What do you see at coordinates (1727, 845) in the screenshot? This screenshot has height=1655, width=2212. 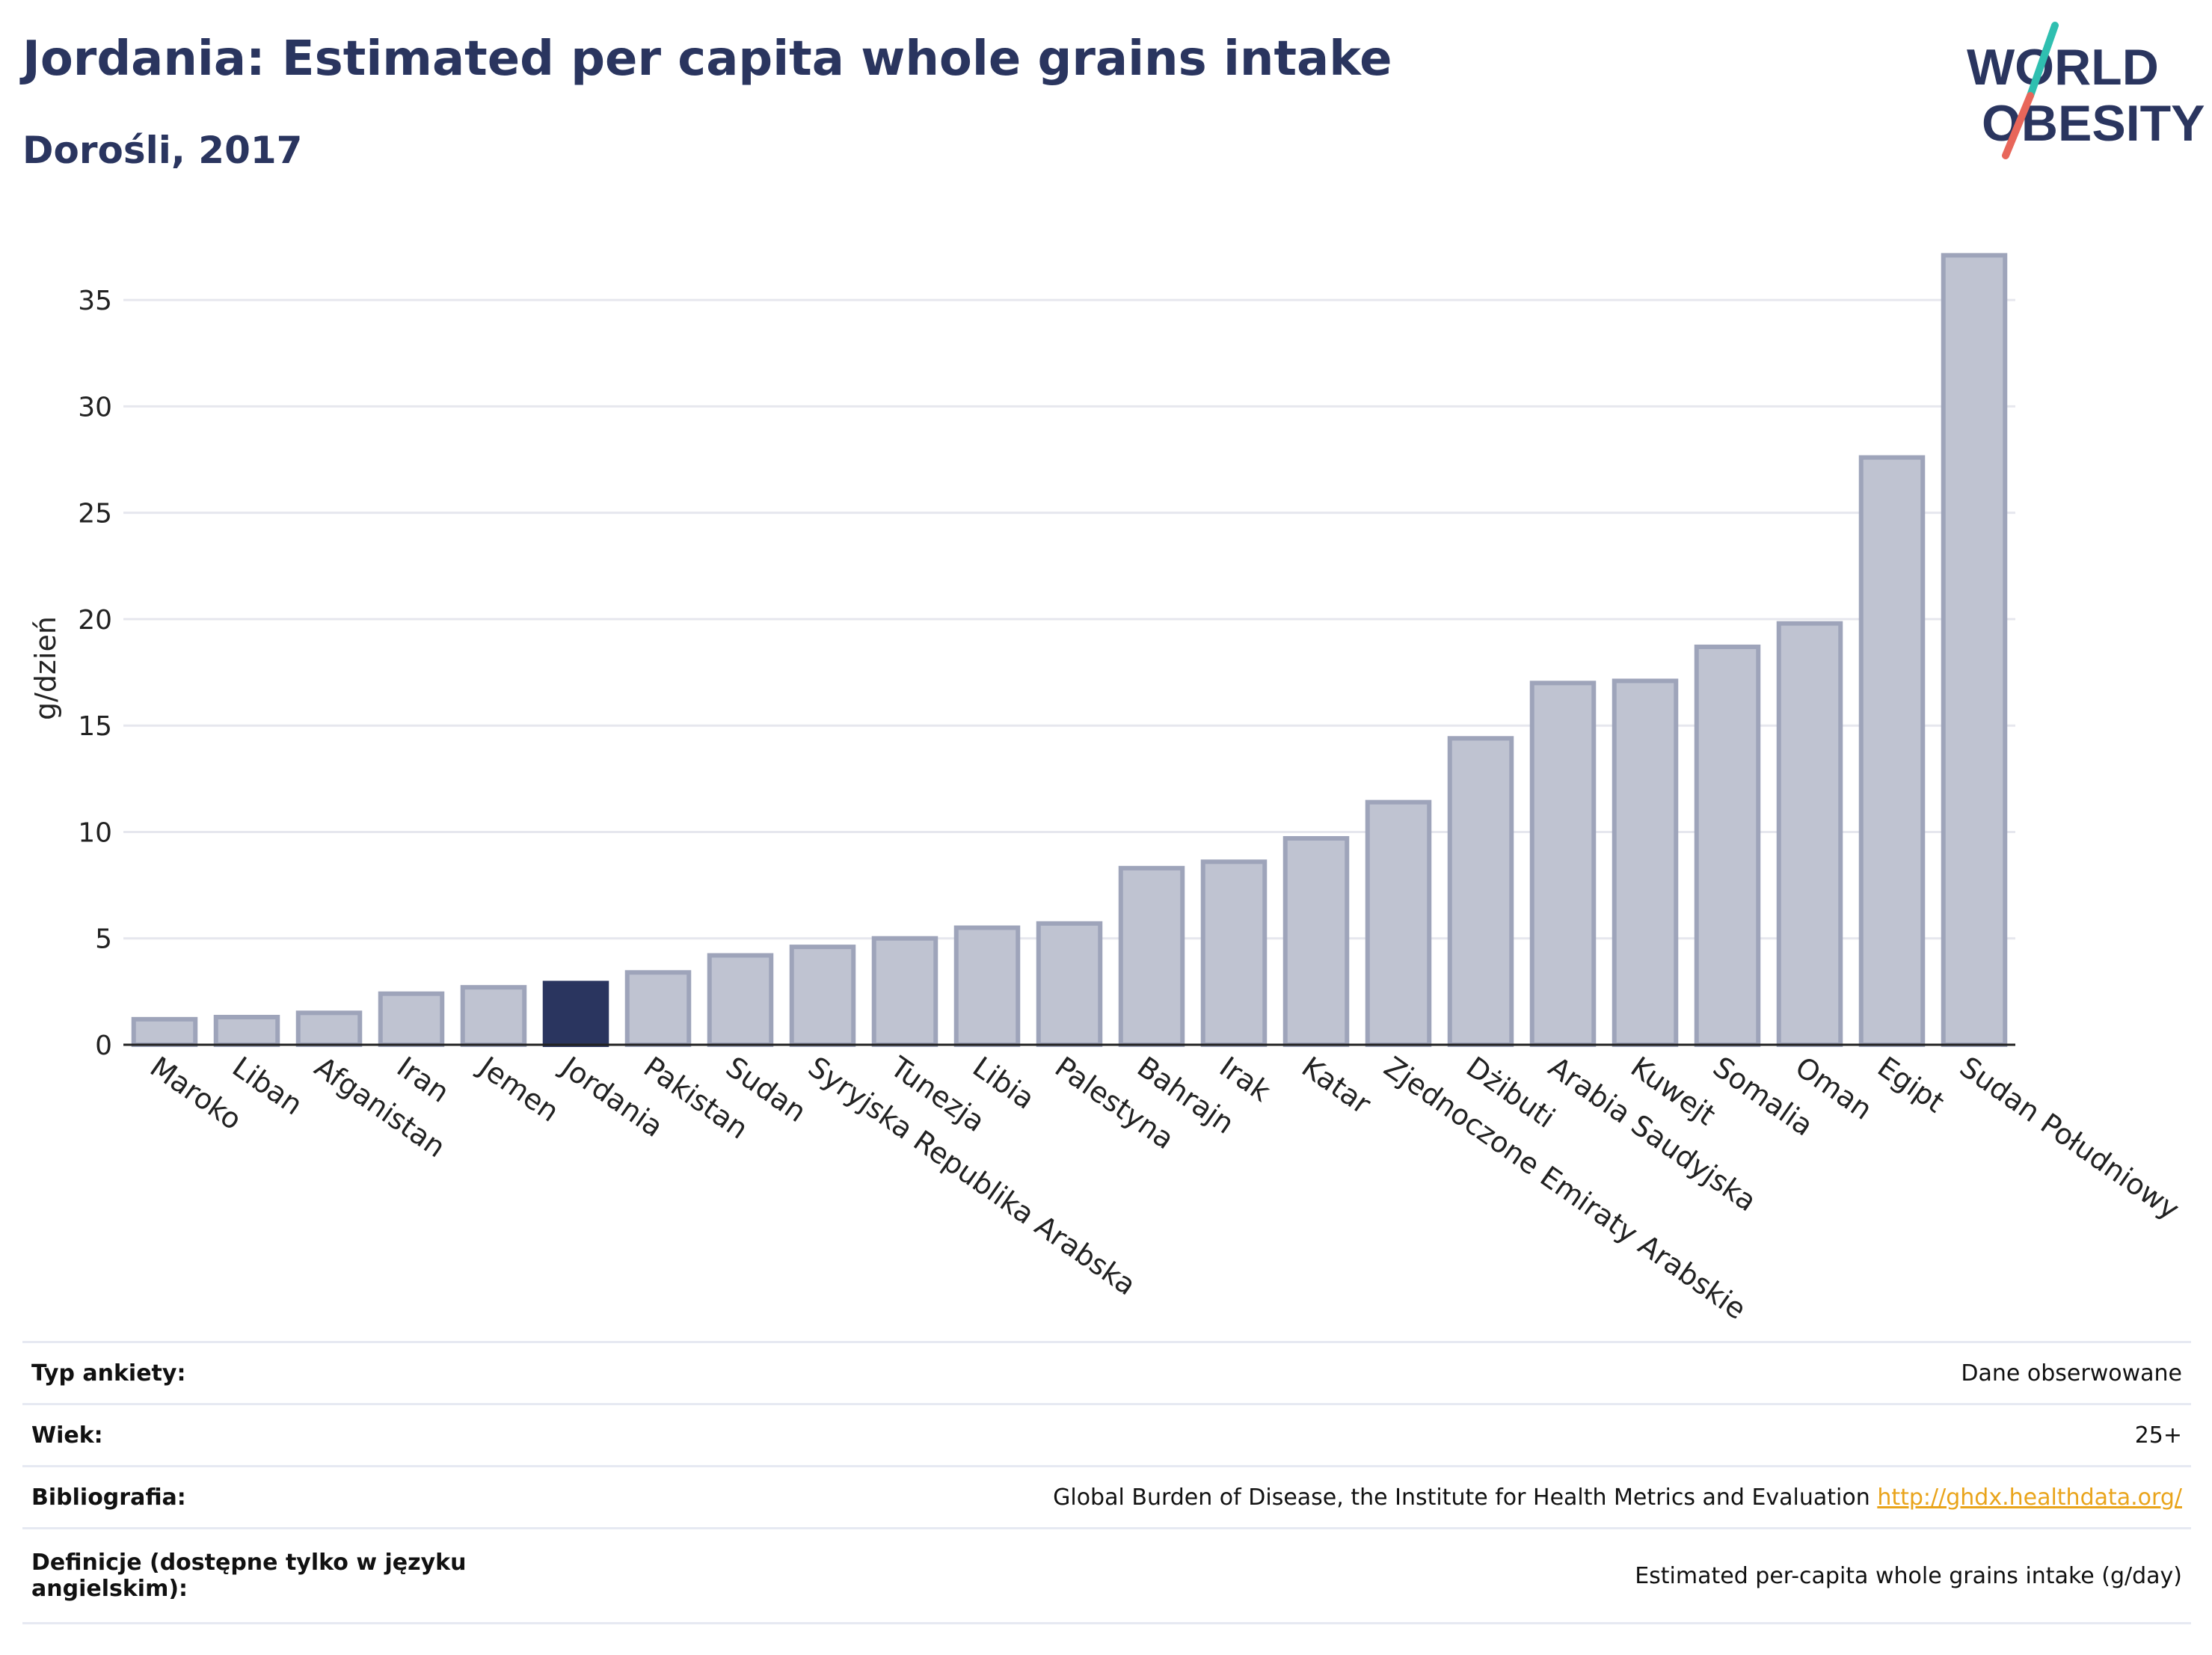 I see `bar-somalia` at bounding box center [1727, 845].